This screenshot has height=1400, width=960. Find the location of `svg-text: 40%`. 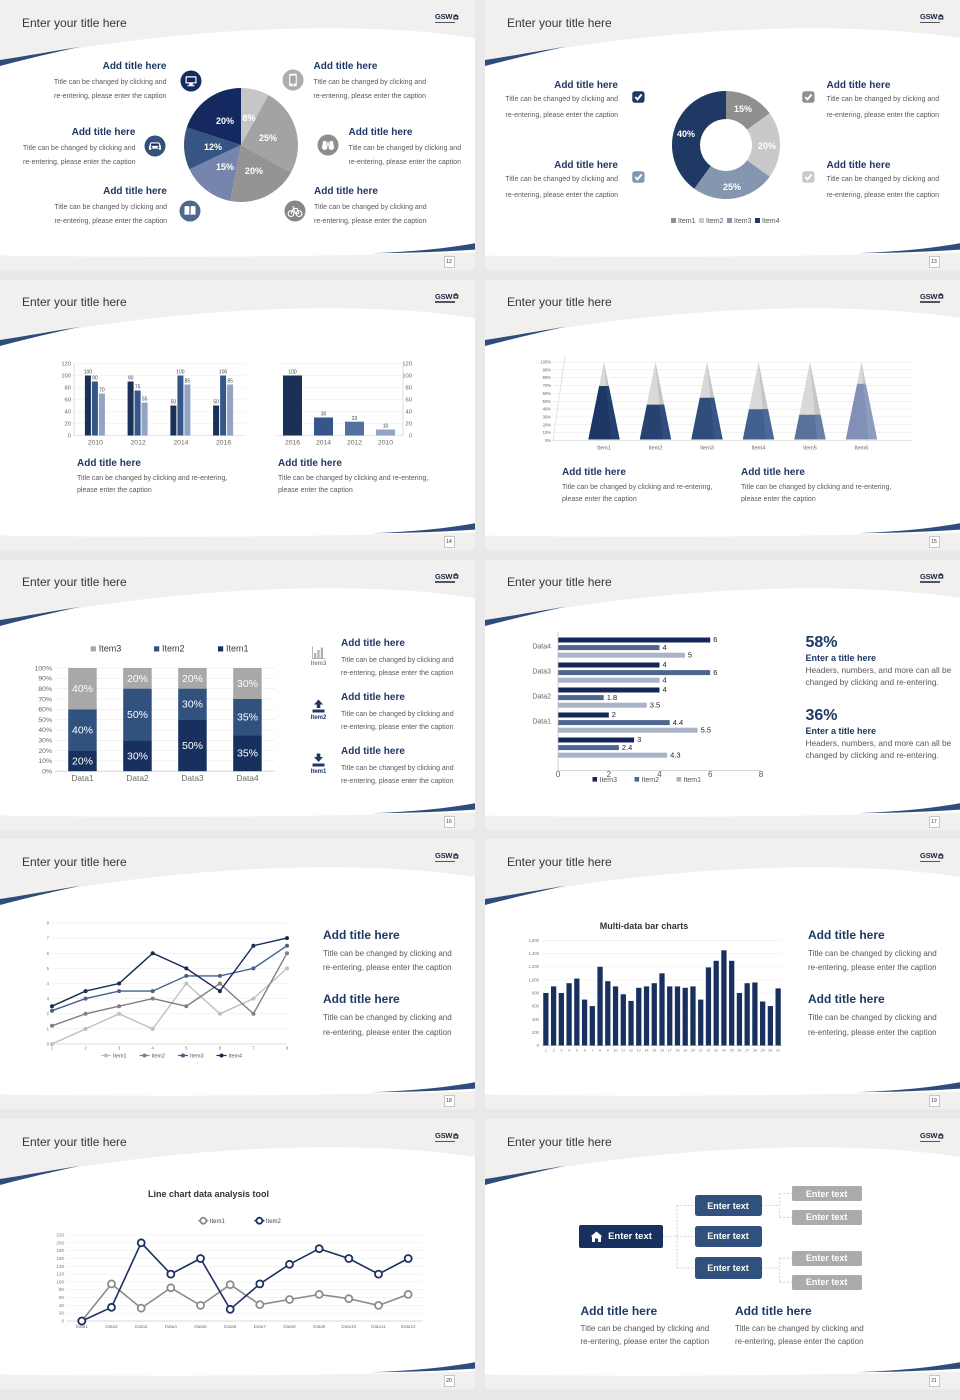

svg-text: 40% is located at coordinates (45, 730).